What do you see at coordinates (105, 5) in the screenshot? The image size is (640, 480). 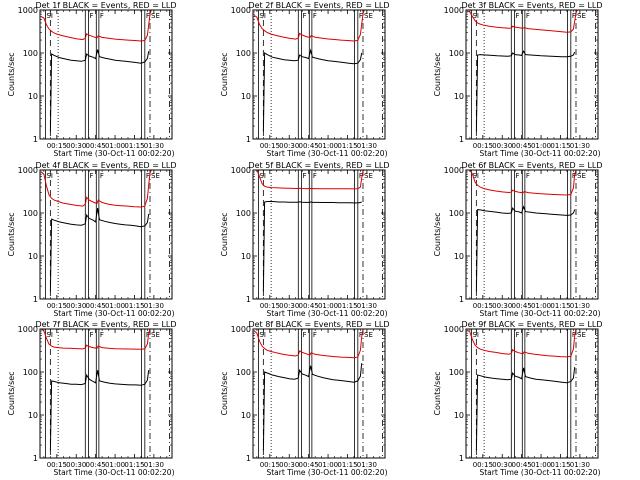 I see `panel-title: Det 1f BLACK = Events, RED = LLD` at bounding box center [105, 5].